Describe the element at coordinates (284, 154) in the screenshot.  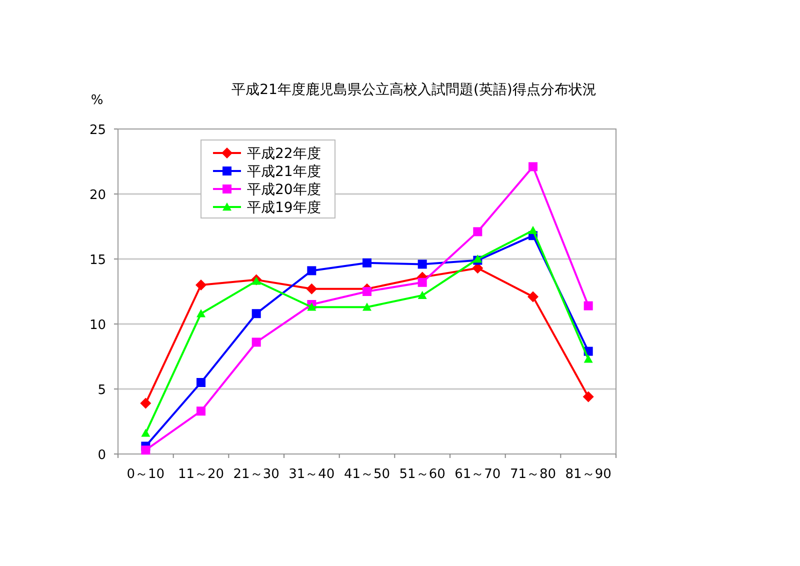
I see `legend-label: 平成22年度` at that location.